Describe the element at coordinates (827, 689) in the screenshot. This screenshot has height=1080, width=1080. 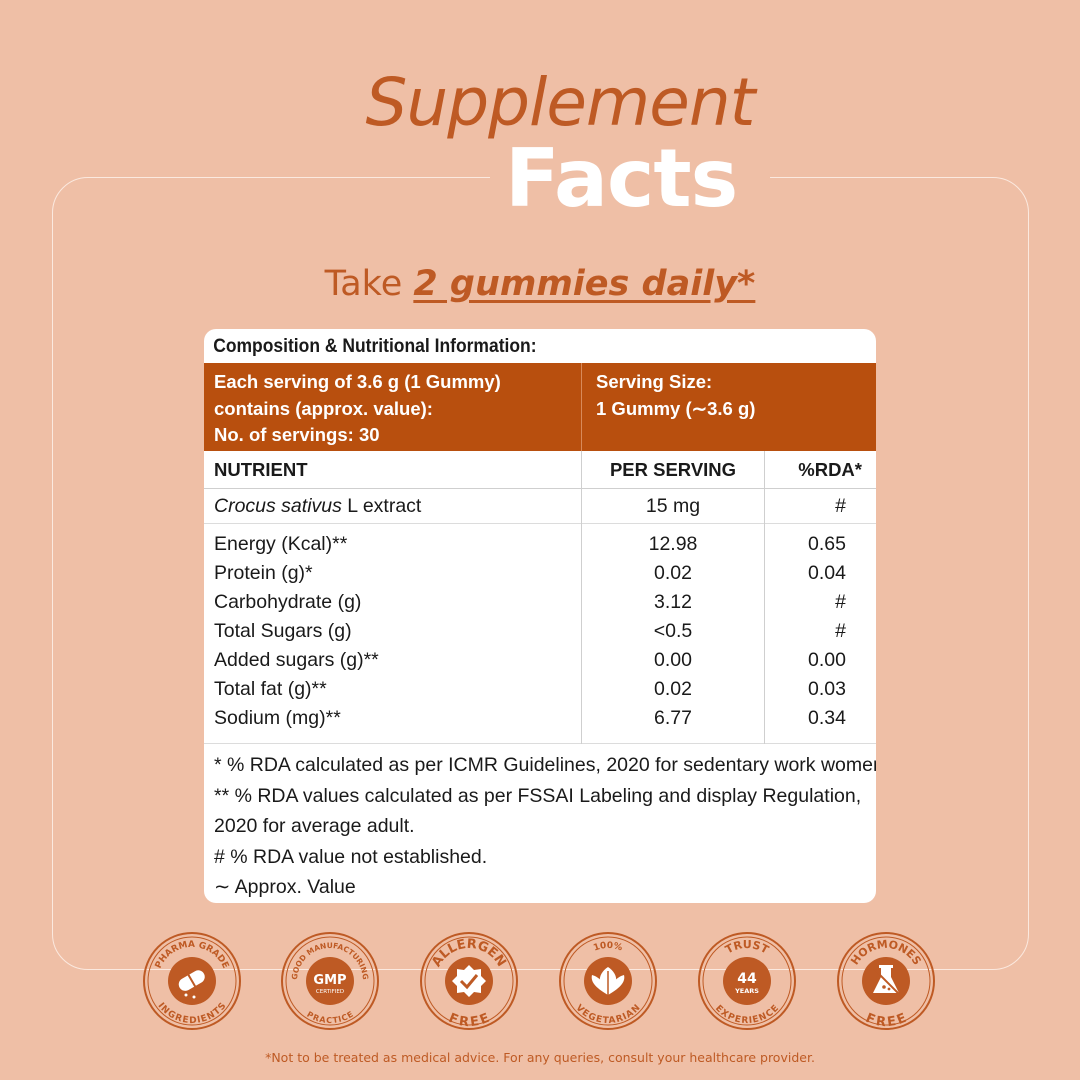
I see `nutrient-rda: 0.03` at that location.